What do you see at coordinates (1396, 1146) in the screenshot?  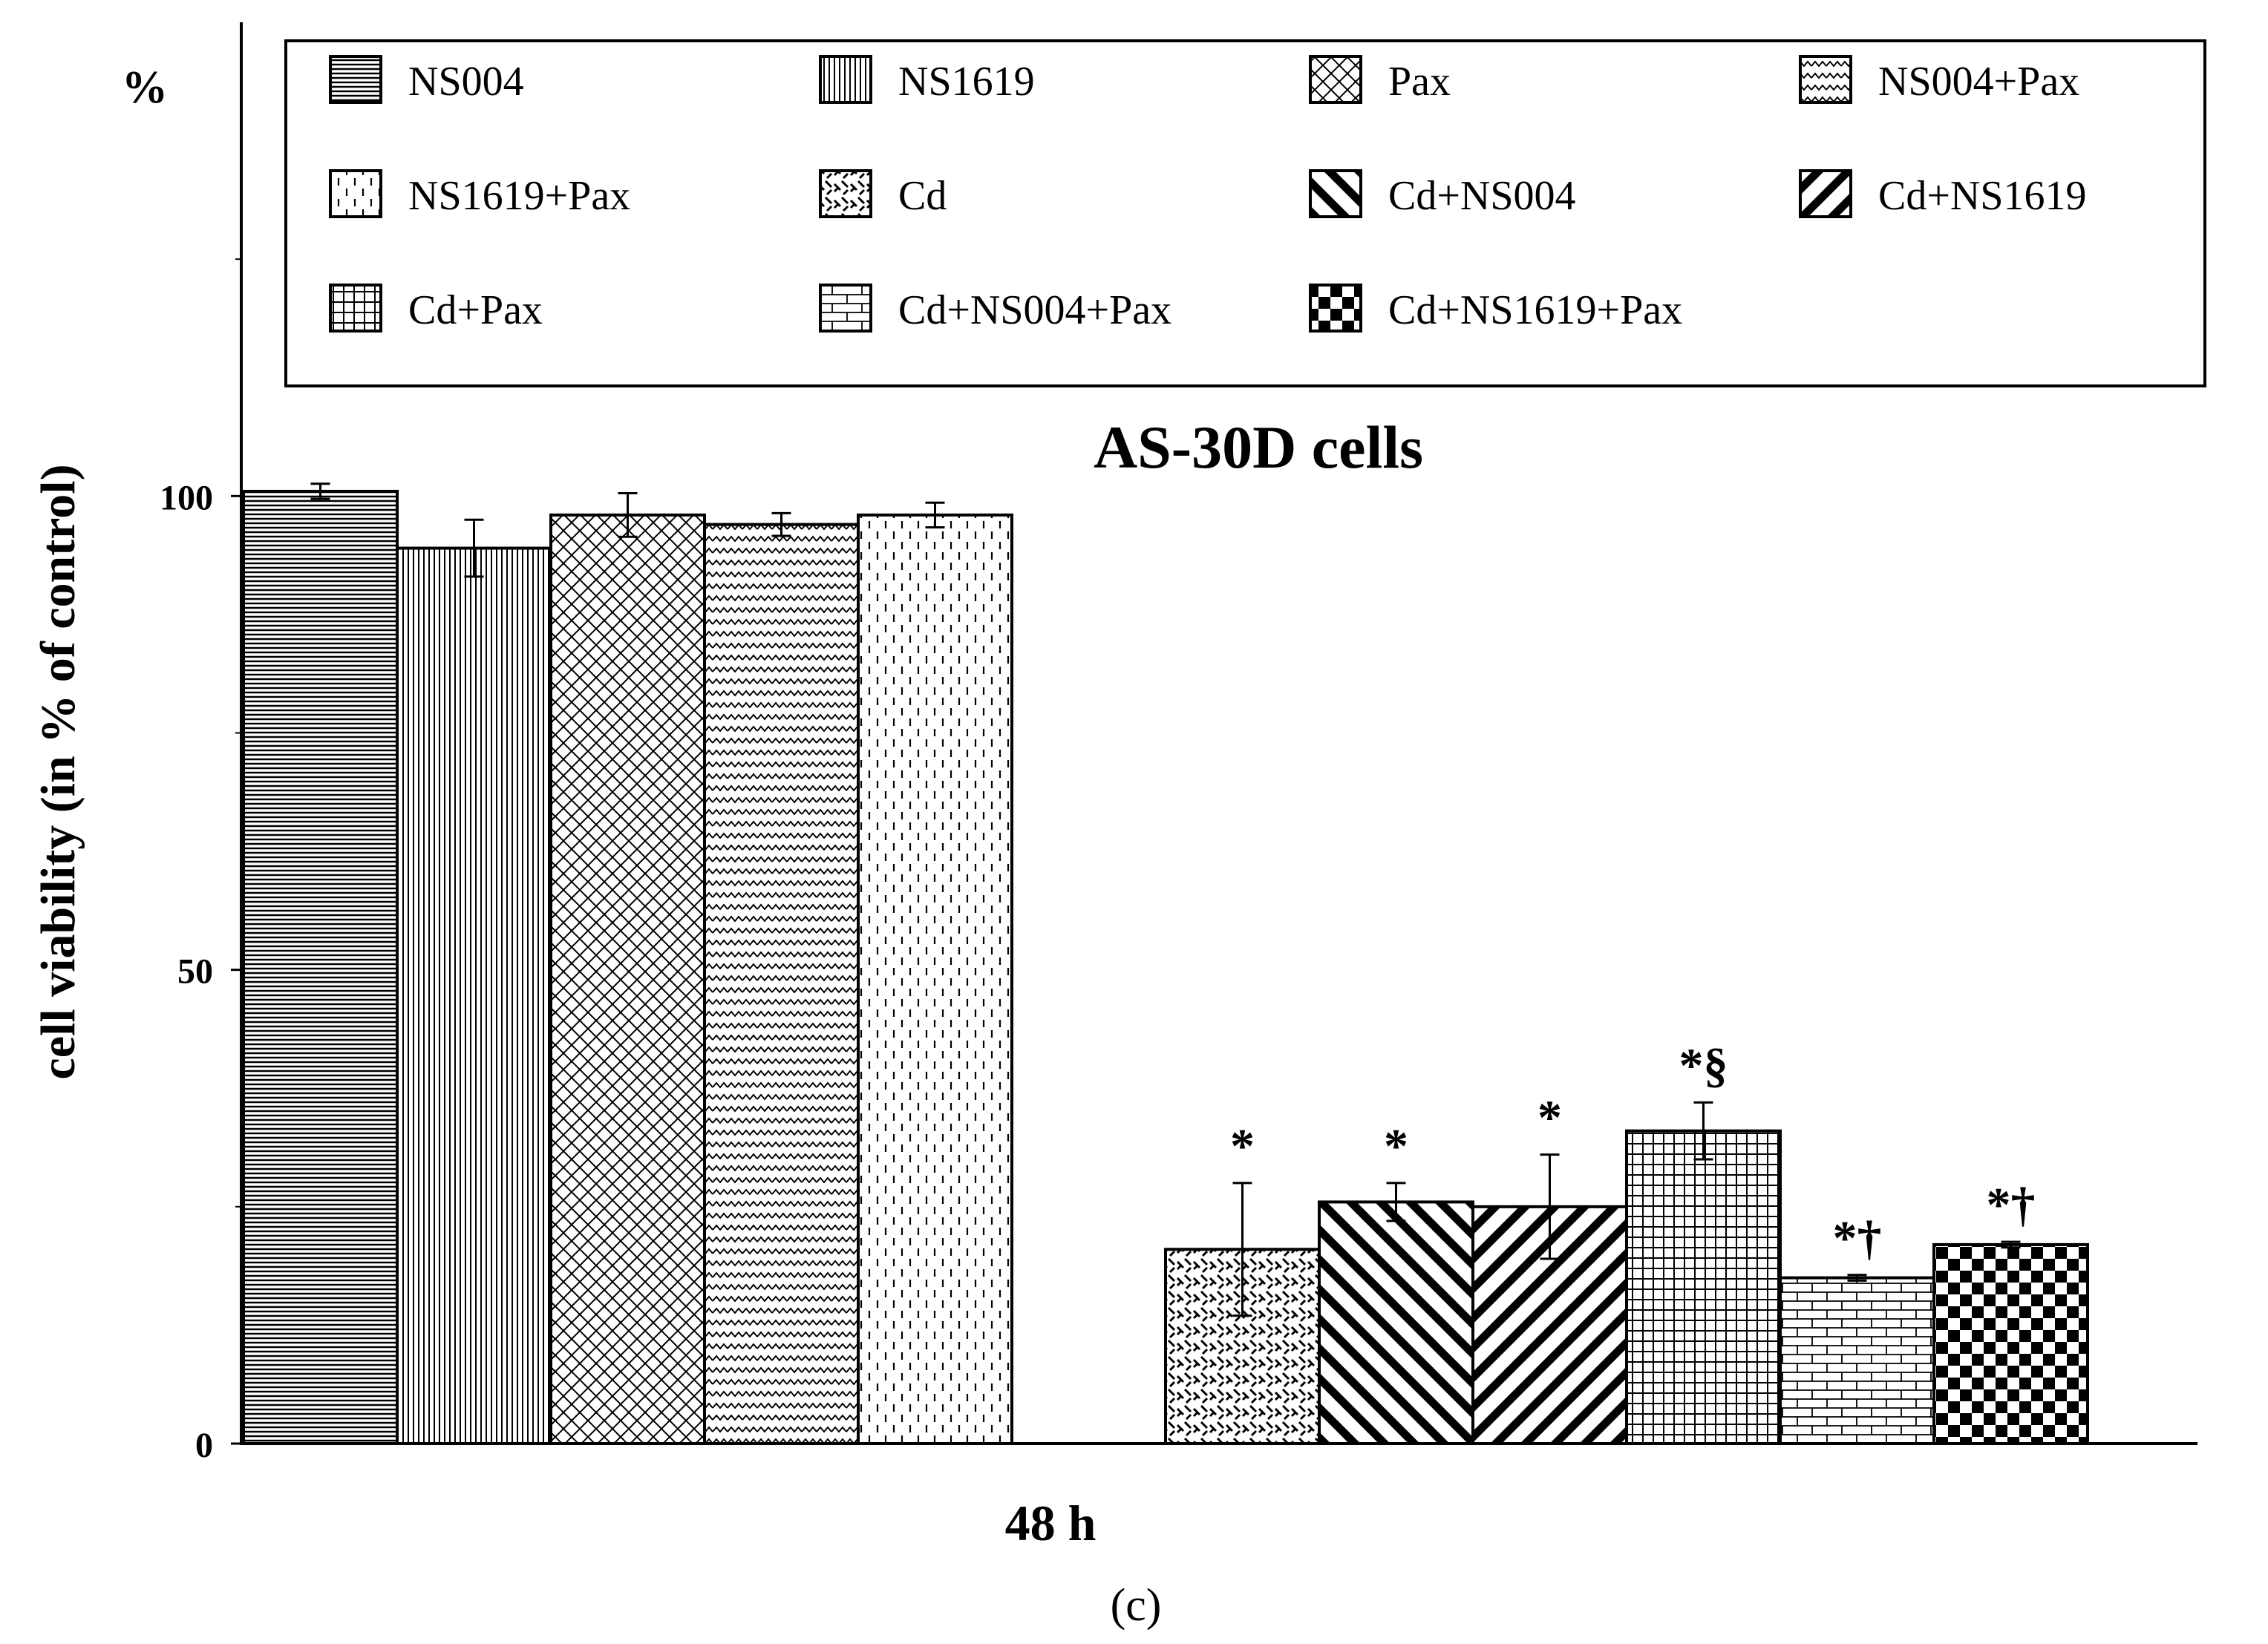 I see `bar-annotation-6: *` at bounding box center [1396, 1146].